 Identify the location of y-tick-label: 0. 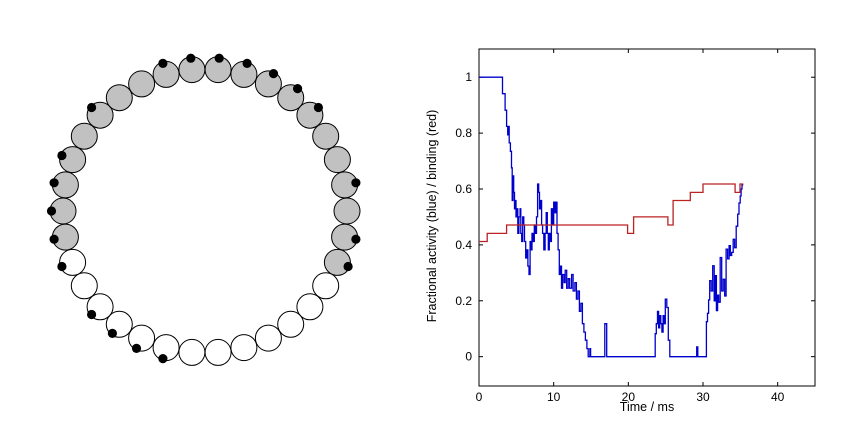
(468, 357).